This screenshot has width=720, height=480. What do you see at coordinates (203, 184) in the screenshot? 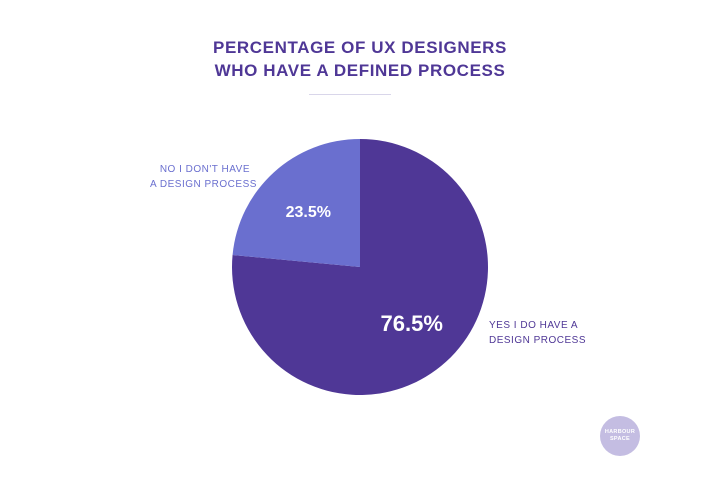
I see `legend-label-no-line-2: A DESIGN PROCESS` at bounding box center [203, 184].